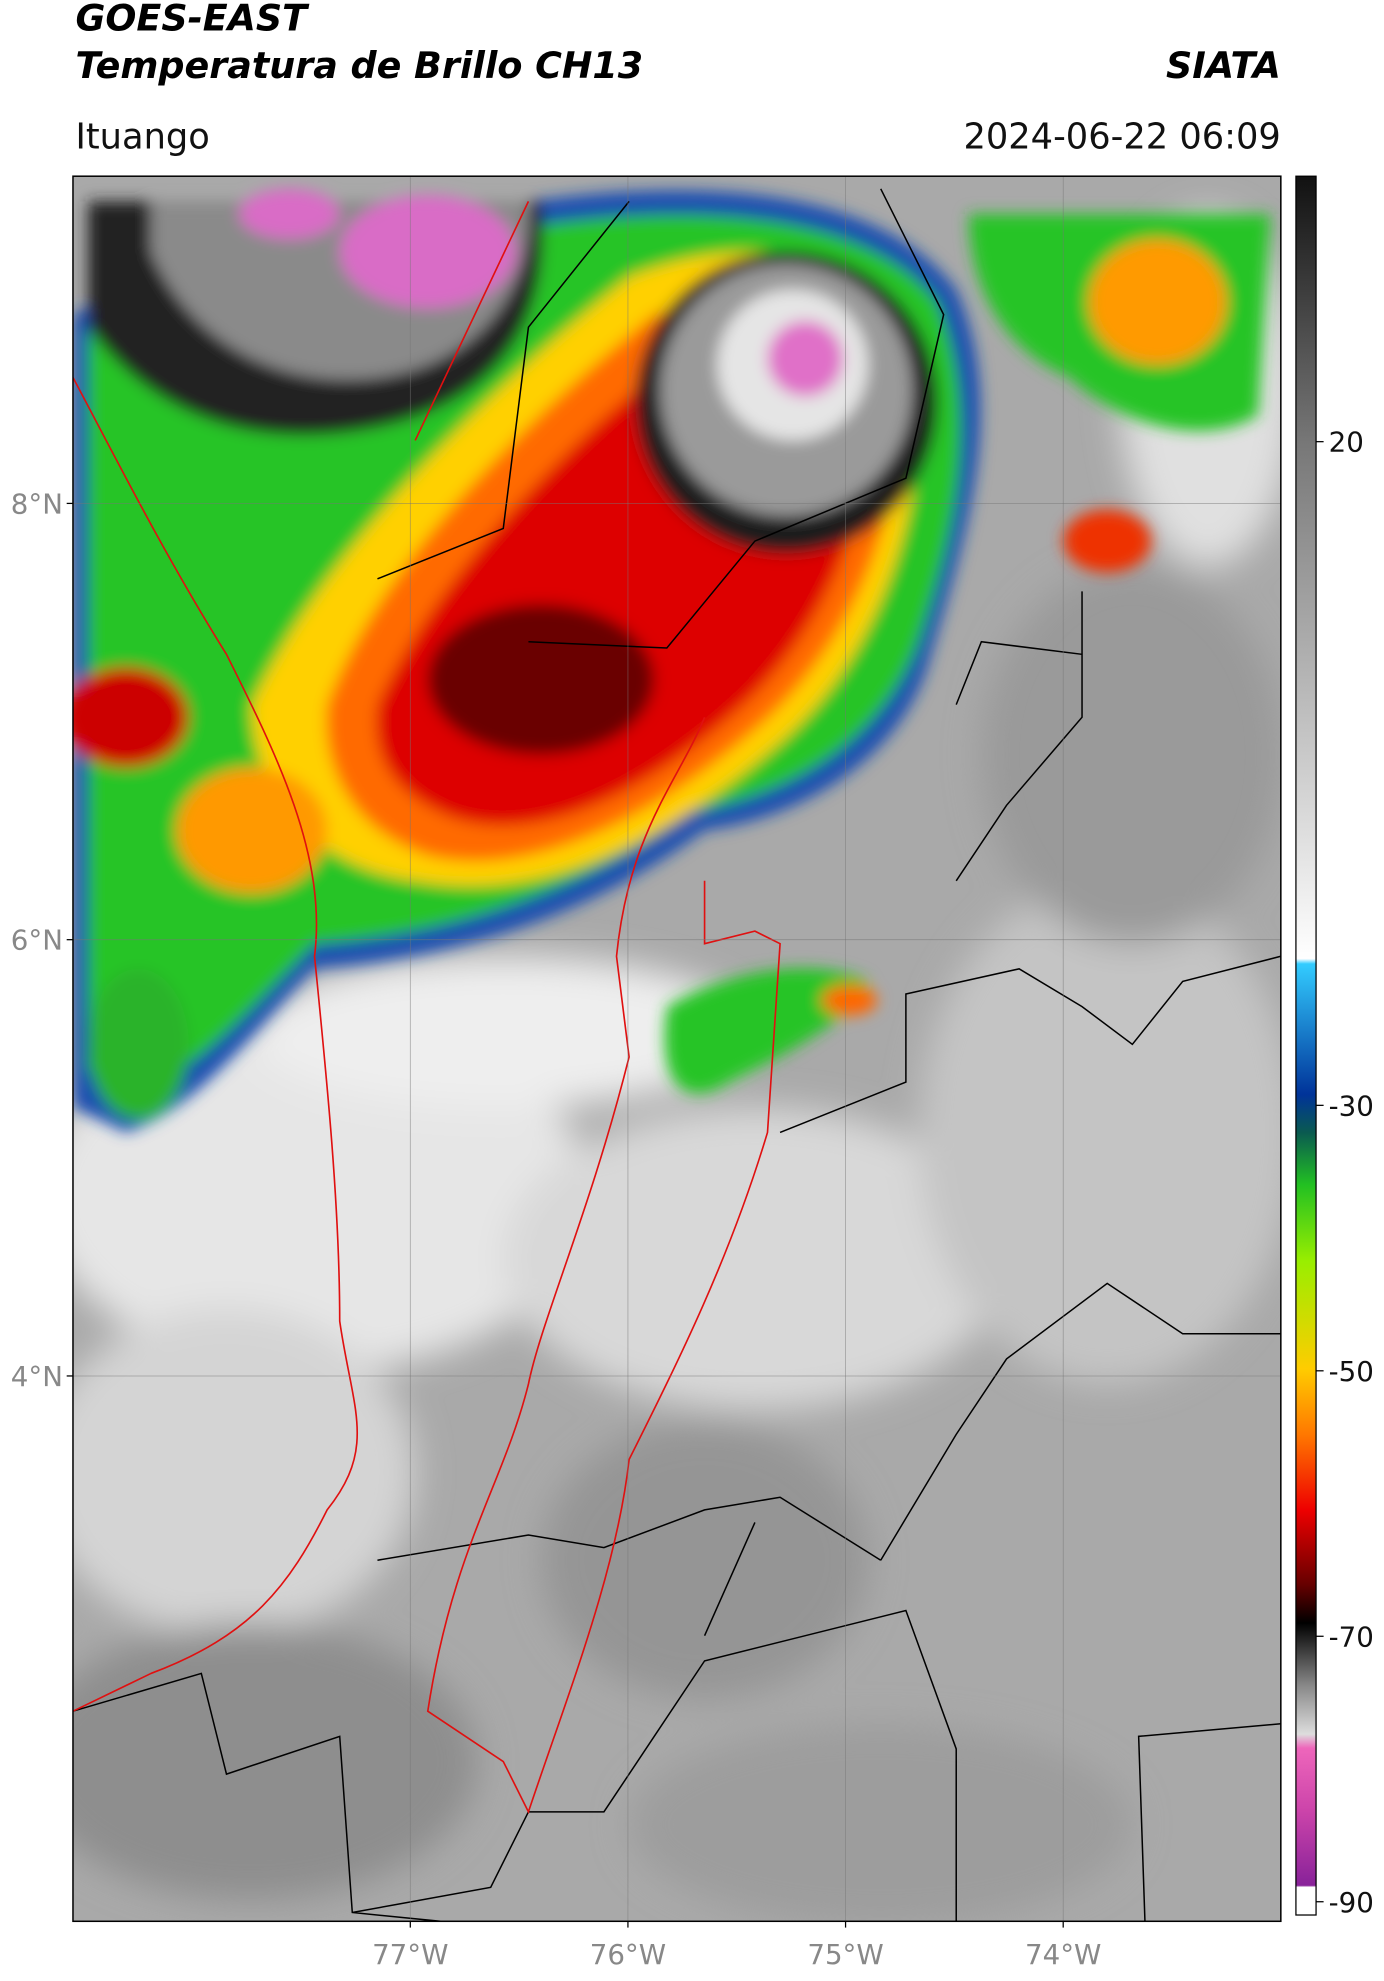 The image size is (1384, 1981). Describe the element at coordinates (1121, 137) in the screenshot. I see `datetime: 2024-06-22 06:09` at that location.